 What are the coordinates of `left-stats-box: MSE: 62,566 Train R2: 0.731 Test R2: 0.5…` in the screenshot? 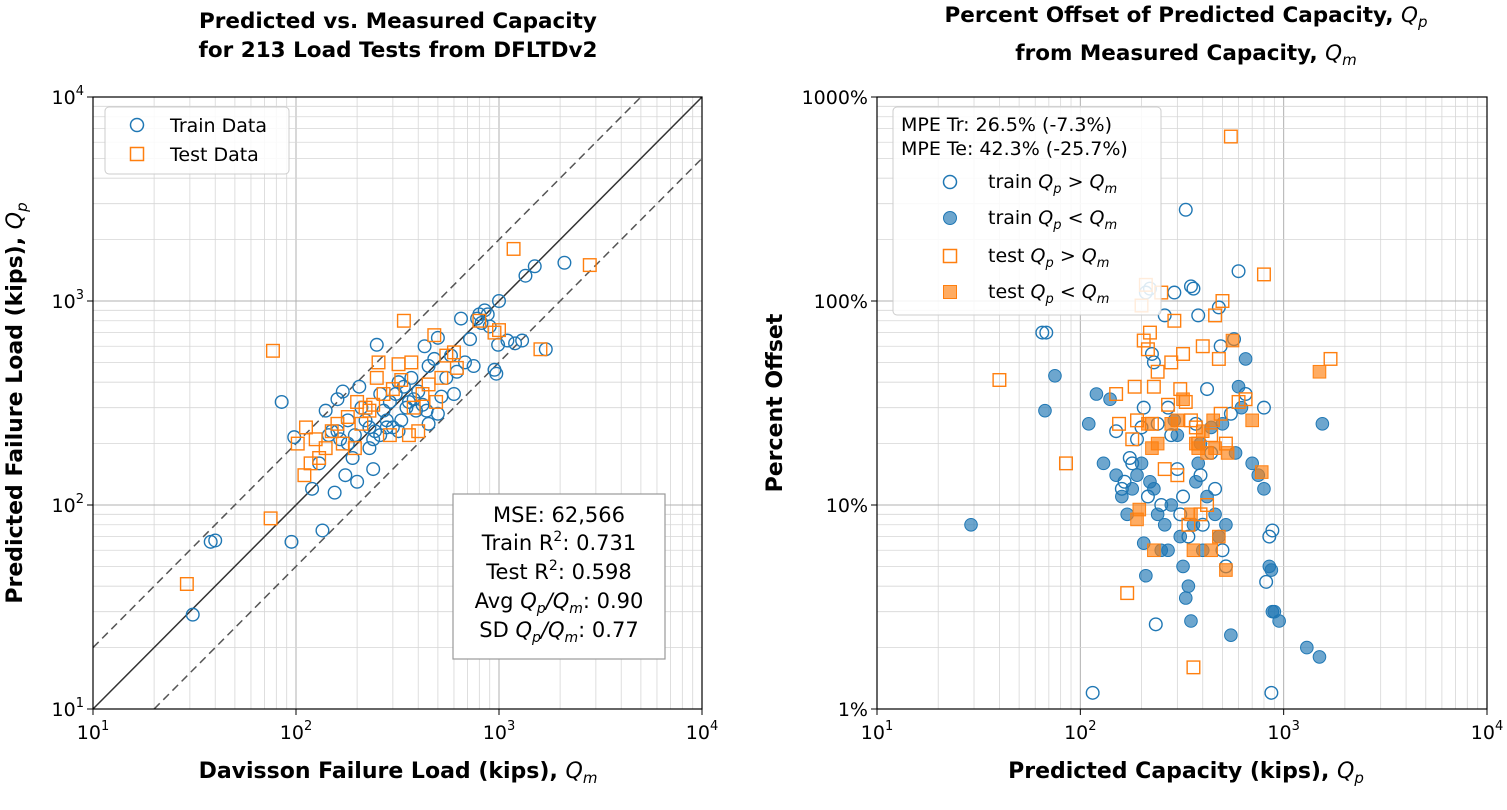 It's located at (559, 576).